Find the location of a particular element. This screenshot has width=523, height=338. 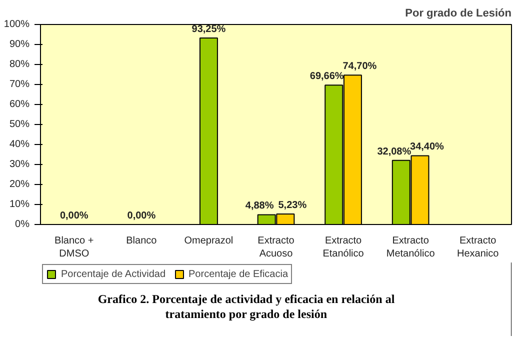

x-tick-label: Blanco is located at coordinates (142, 241).